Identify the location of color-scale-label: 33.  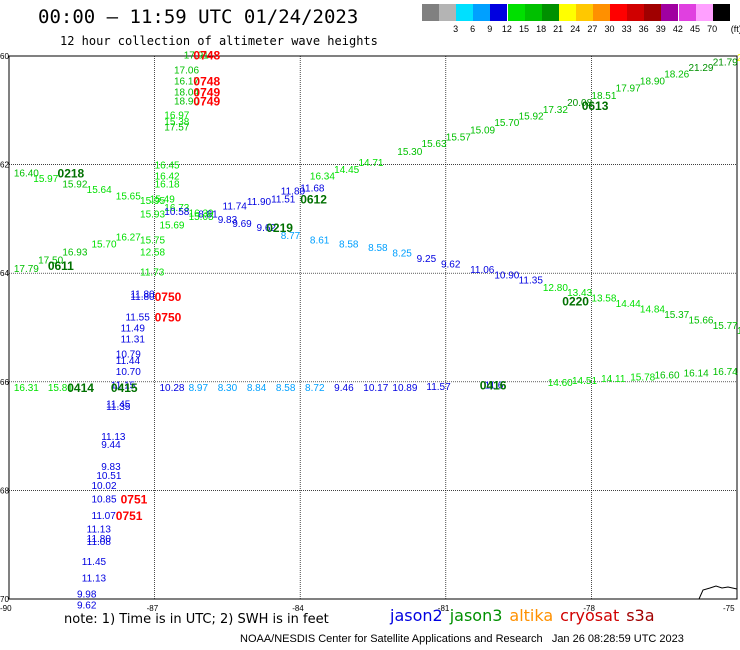
(626, 29).